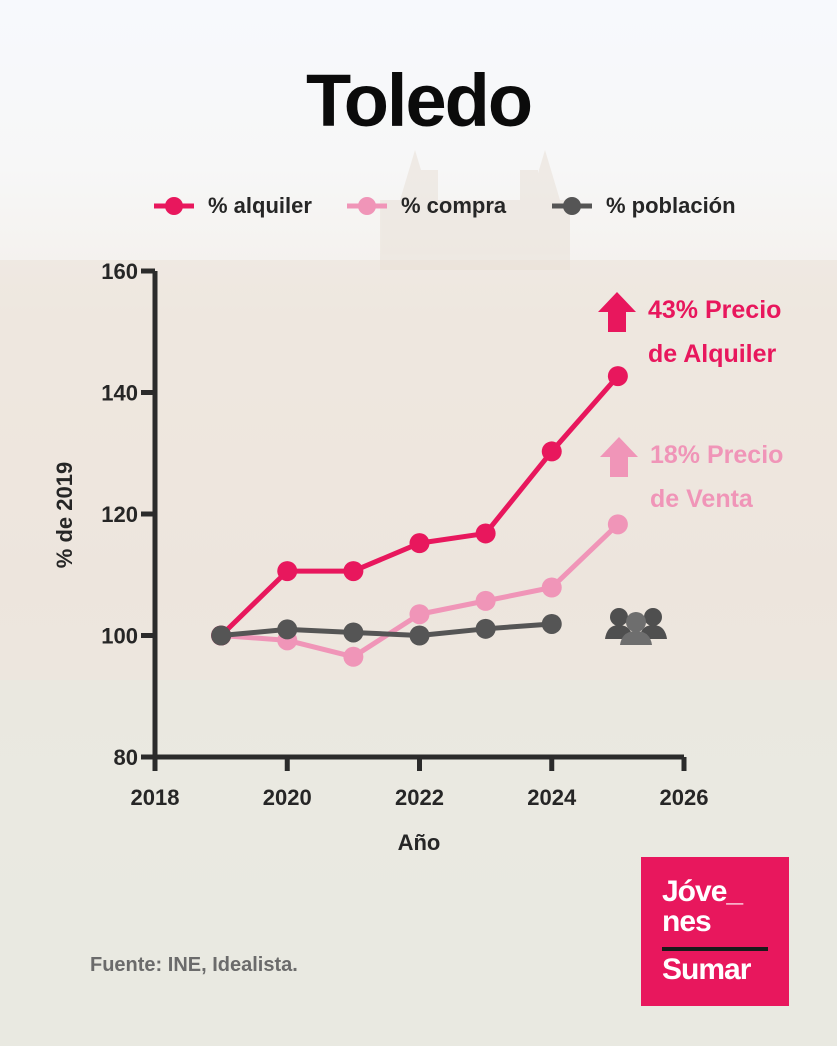 The image size is (837, 1046). I want to click on legend-item-poblacion: % población, so click(644, 206).